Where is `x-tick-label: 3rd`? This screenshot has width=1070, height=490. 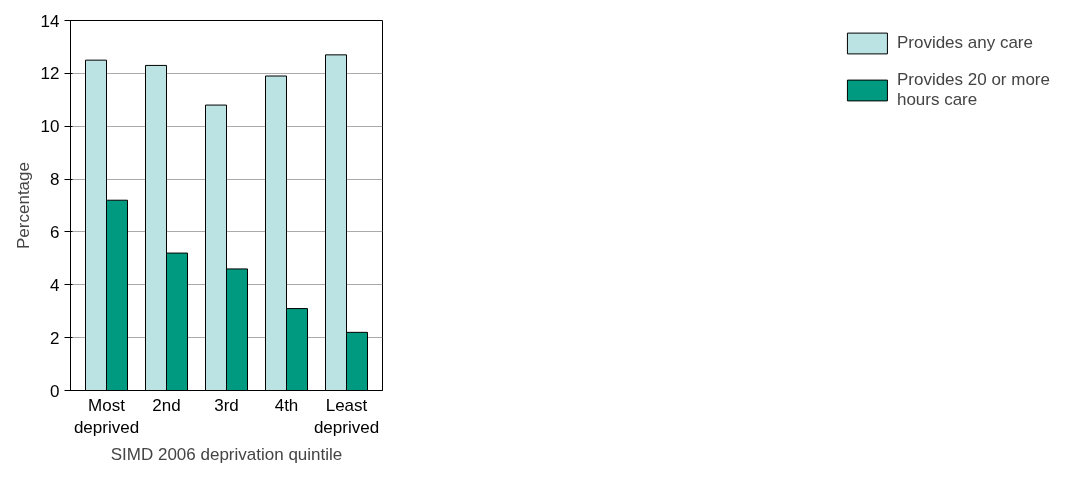 x-tick-label: 3rd is located at coordinates (226, 405).